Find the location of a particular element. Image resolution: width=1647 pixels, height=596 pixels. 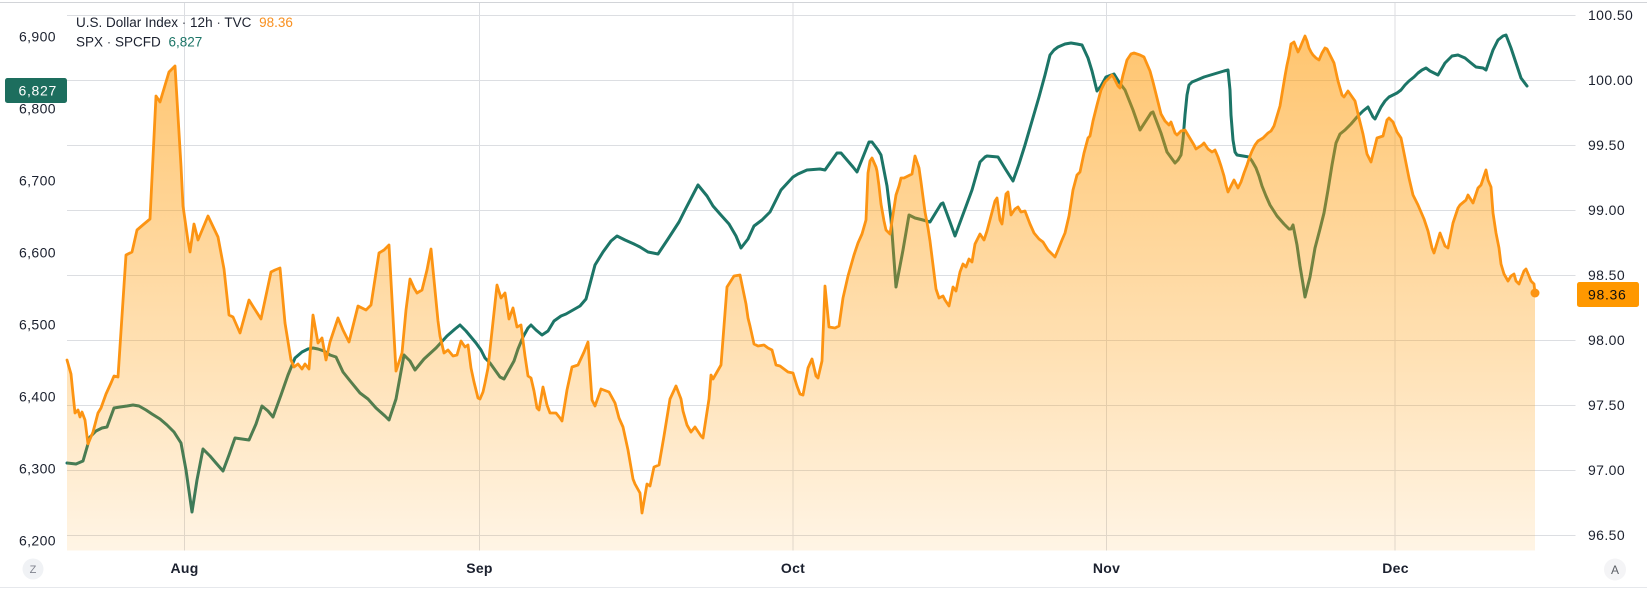

svg-text: 6,200 is located at coordinates (37, 541).